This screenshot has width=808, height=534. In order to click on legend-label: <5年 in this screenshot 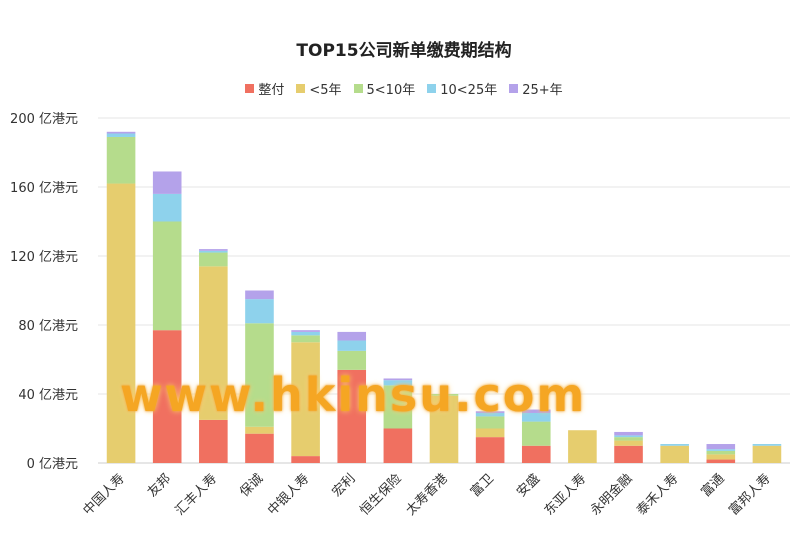, I will do `click(325, 90)`.